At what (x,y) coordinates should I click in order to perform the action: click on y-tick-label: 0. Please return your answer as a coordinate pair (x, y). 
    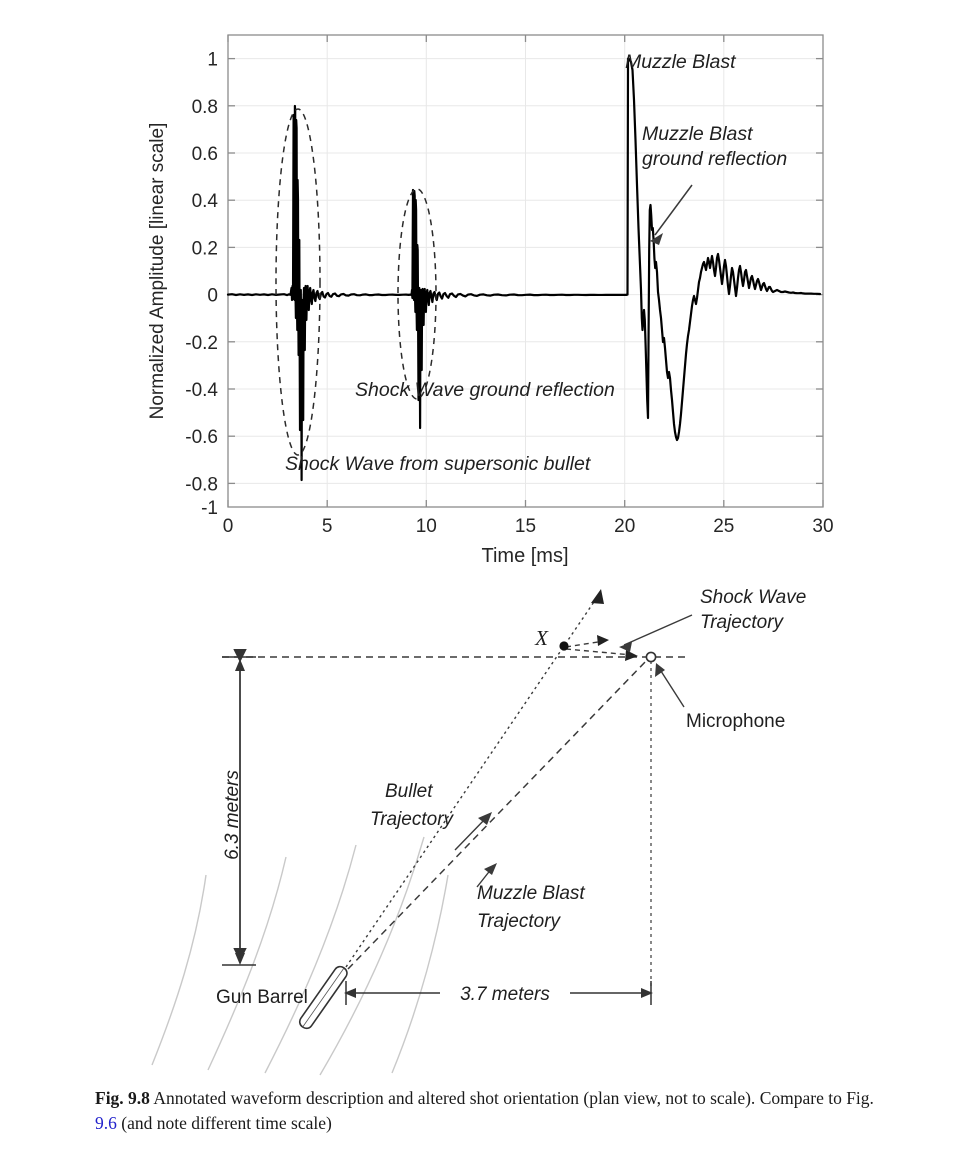
    Looking at the image, I should click on (212, 296).